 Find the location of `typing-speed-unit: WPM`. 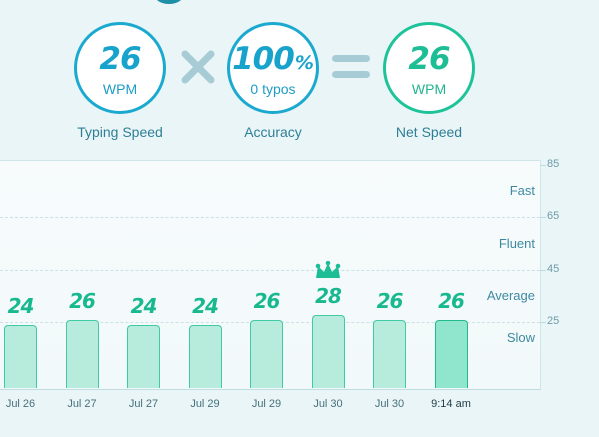

typing-speed-unit: WPM is located at coordinates (120, 89).